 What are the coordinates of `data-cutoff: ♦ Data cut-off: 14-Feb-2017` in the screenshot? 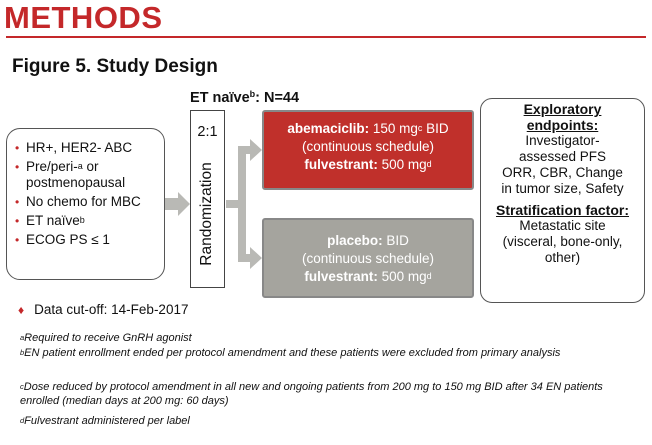 It's located at (103, 309).